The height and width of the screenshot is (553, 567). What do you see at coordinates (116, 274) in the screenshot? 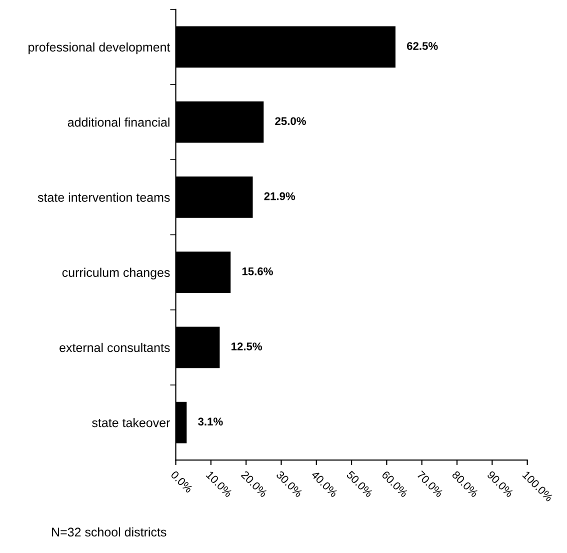
I see `y-tick-label: curriculum changes` at bounding box center [116, 274].